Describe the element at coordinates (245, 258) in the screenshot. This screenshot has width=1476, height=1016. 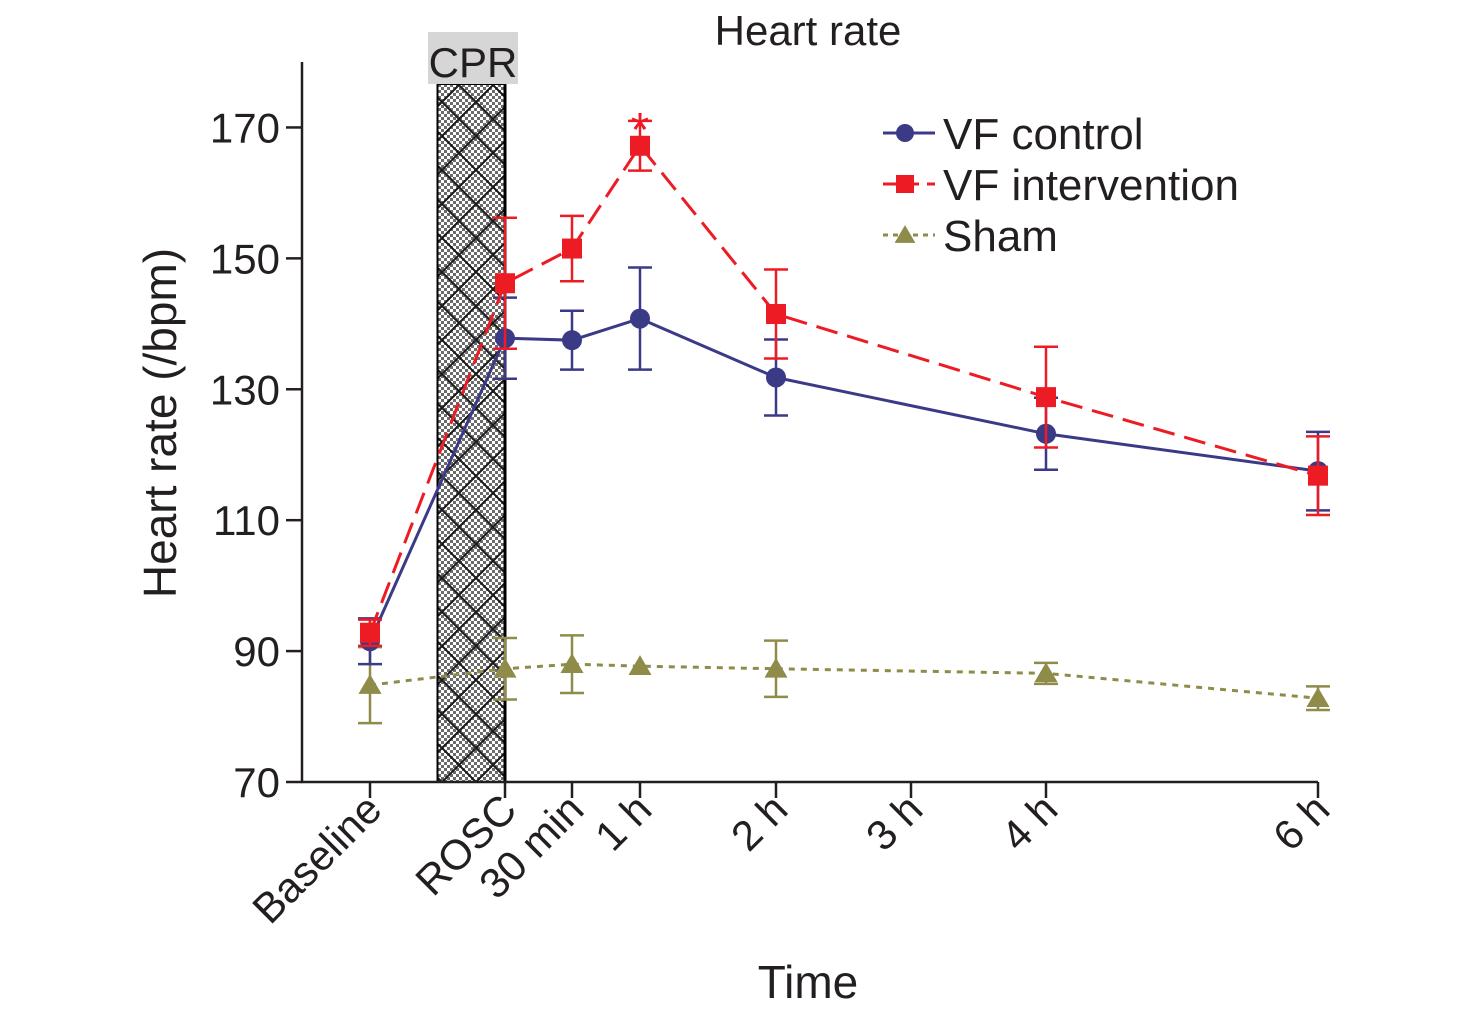
I see `y-tick-label: 150` at that location.